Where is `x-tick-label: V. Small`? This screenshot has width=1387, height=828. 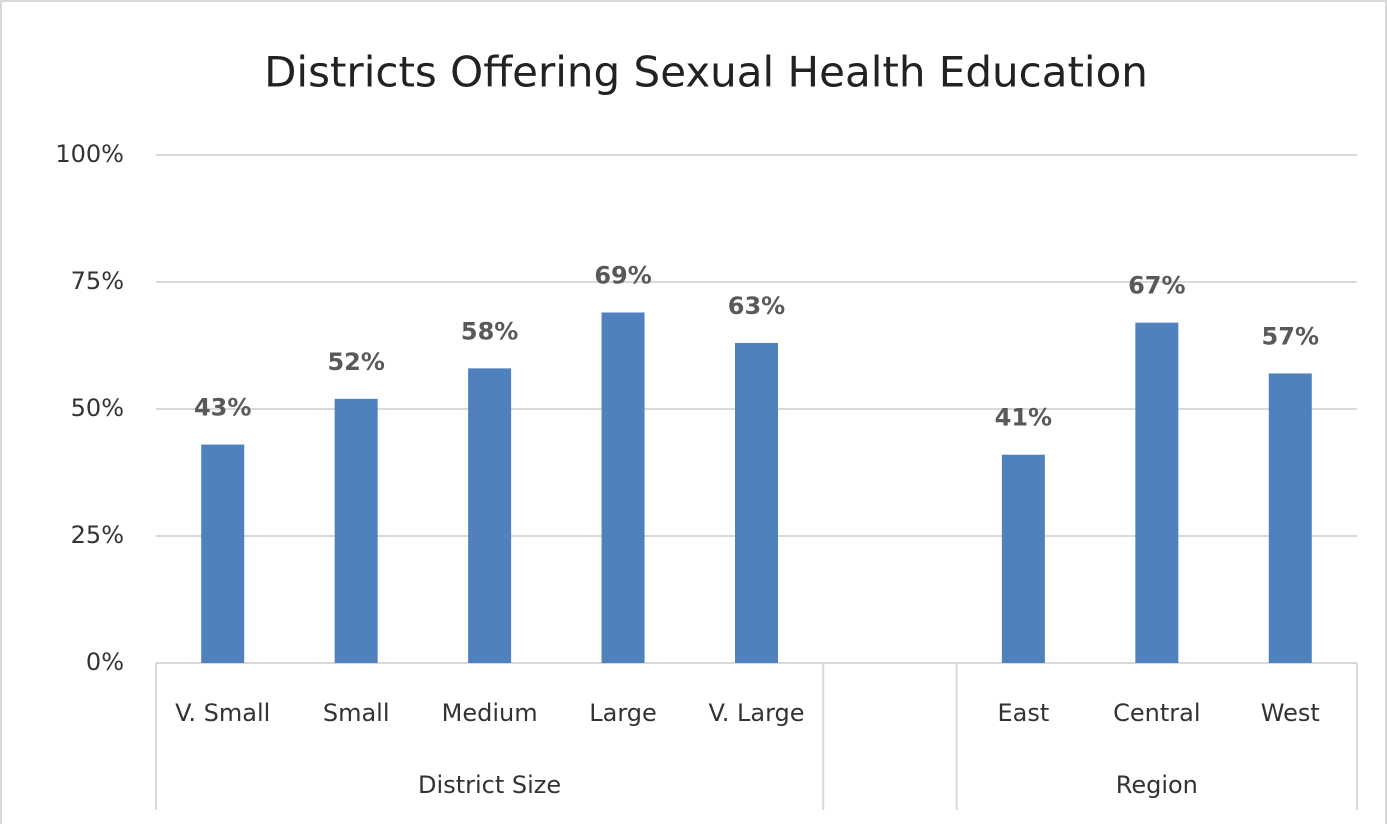 x-tick-label: V. Small is located at coordinates (222, 713).